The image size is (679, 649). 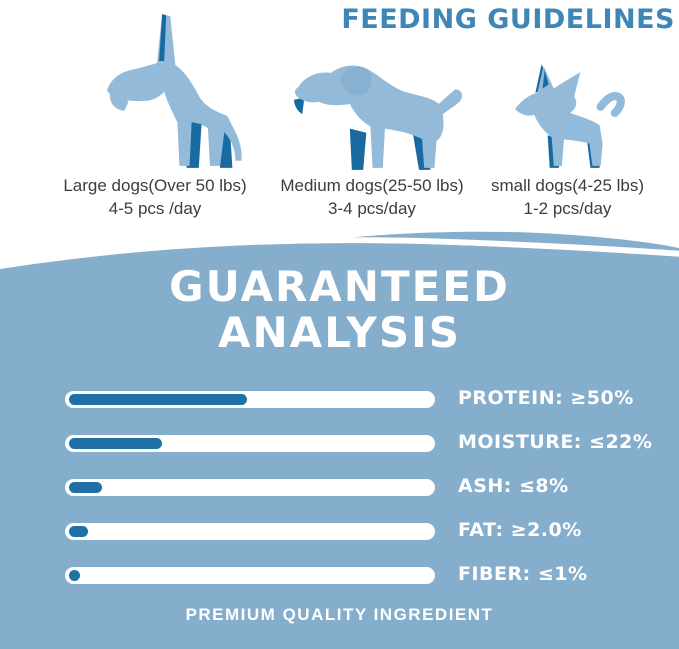 I want to click on large-dog-caption: Large dogs(Over 50 lbs) 4-5 pcs /day, so click(x=155, y=197).